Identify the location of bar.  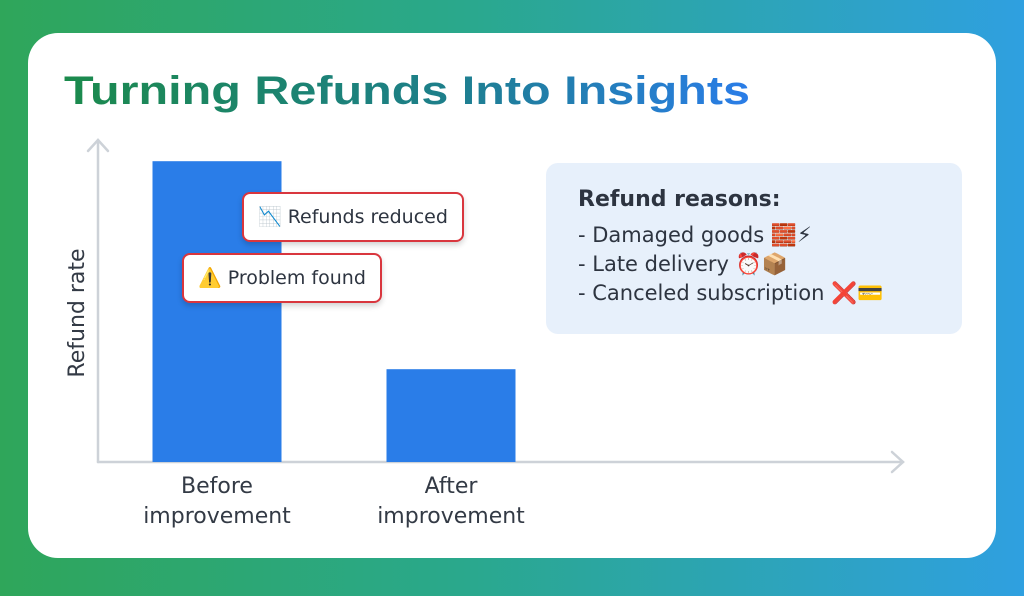
(451, 415).